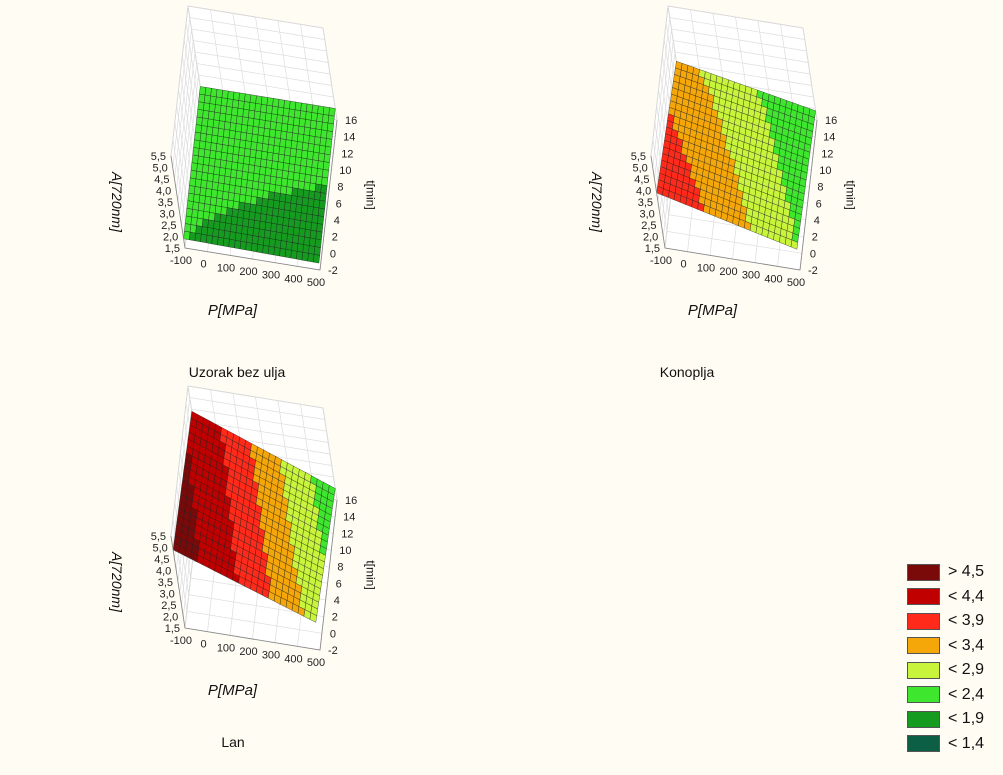 Image resolution: width=1003 pixels, height=775 pixels. What do you see at coordinates (340, 188) in the screenshot?
I see `y-tick-label: 8` at bounding box center [340, 188].